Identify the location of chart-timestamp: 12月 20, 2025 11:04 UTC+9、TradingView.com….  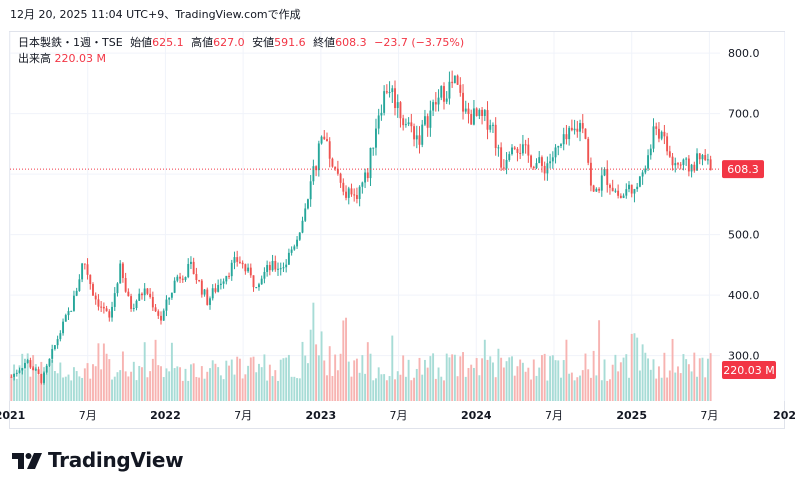
(155, 14).